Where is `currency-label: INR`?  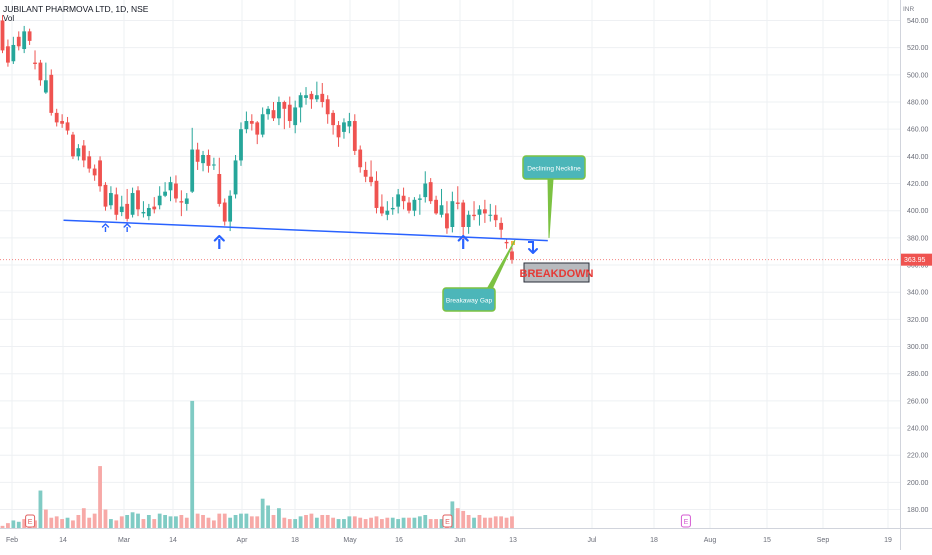 currency-label: INR is located at coordinates (908, 9).